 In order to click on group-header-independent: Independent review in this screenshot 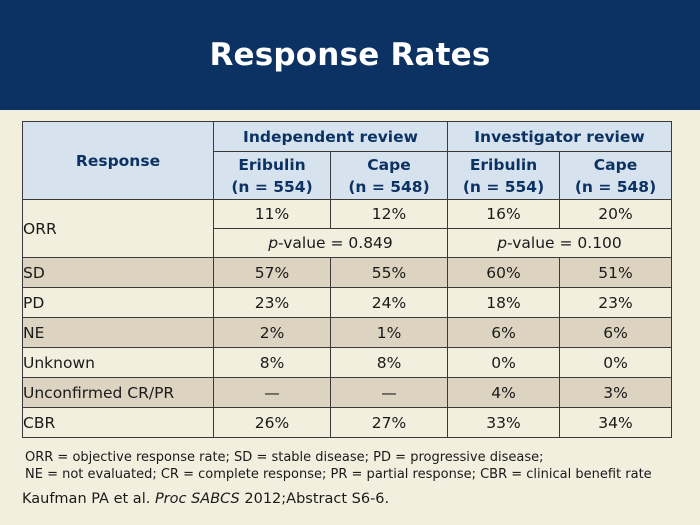, I will do `click(330, 136)`.